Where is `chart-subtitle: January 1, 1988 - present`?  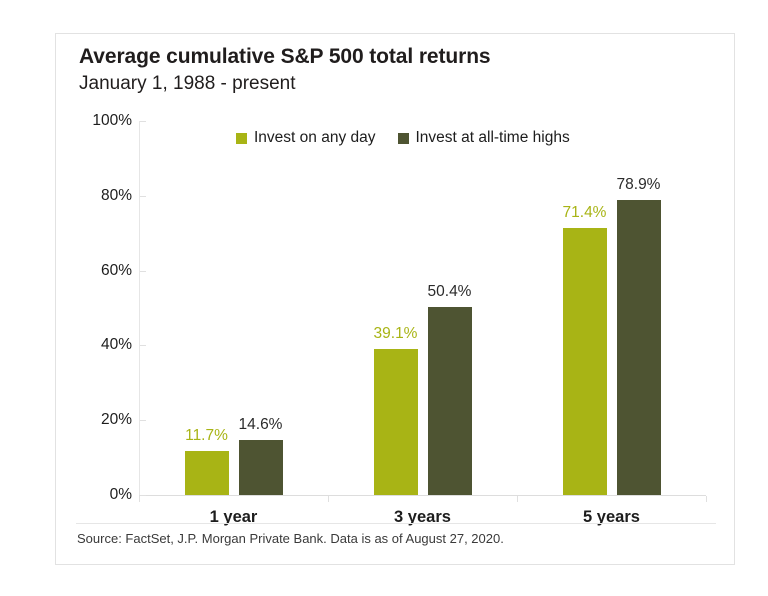 chart-subtitle: January 1, 1988 - present is located at coordinates (187, 83).